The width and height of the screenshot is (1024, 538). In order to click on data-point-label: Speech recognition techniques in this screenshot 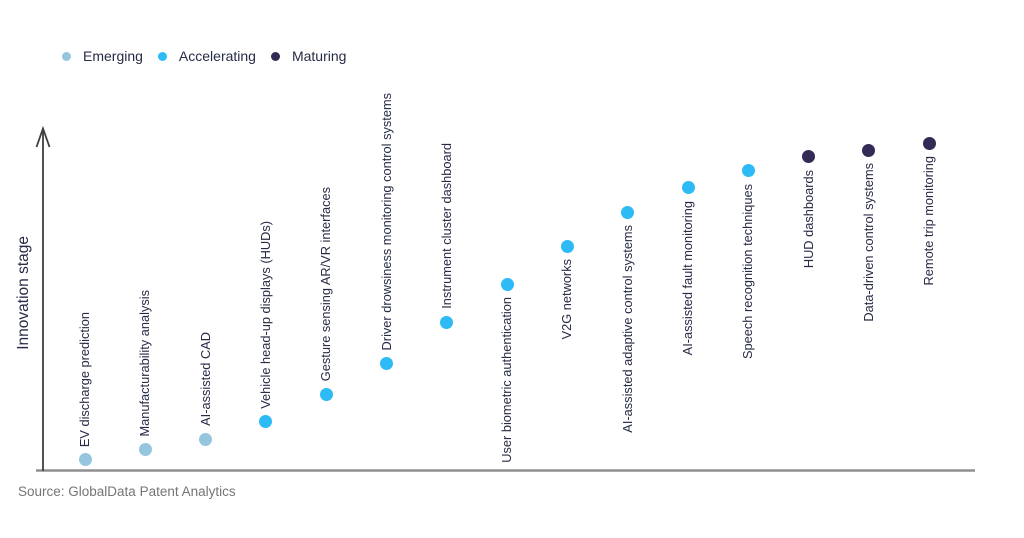, I will do `click(748, 271)`.